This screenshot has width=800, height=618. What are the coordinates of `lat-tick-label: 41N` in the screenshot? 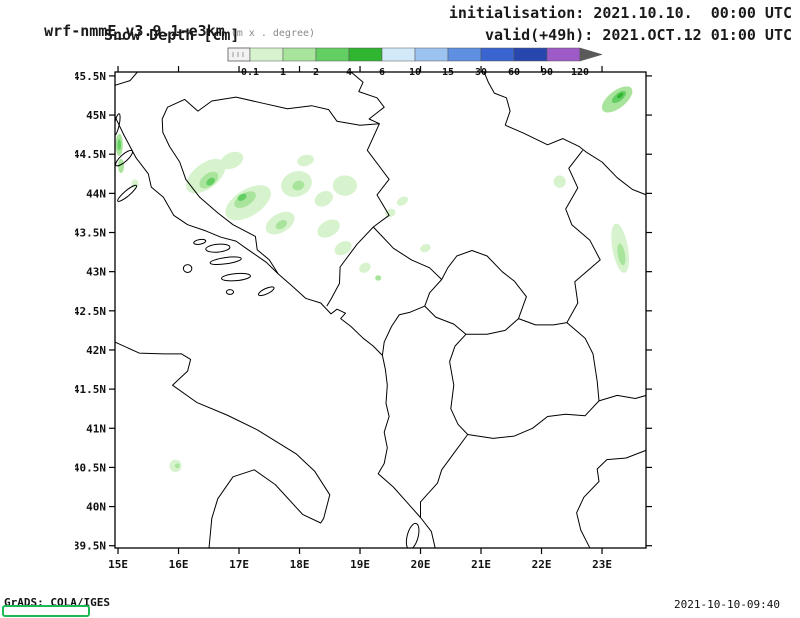 It's located at (96, 428).